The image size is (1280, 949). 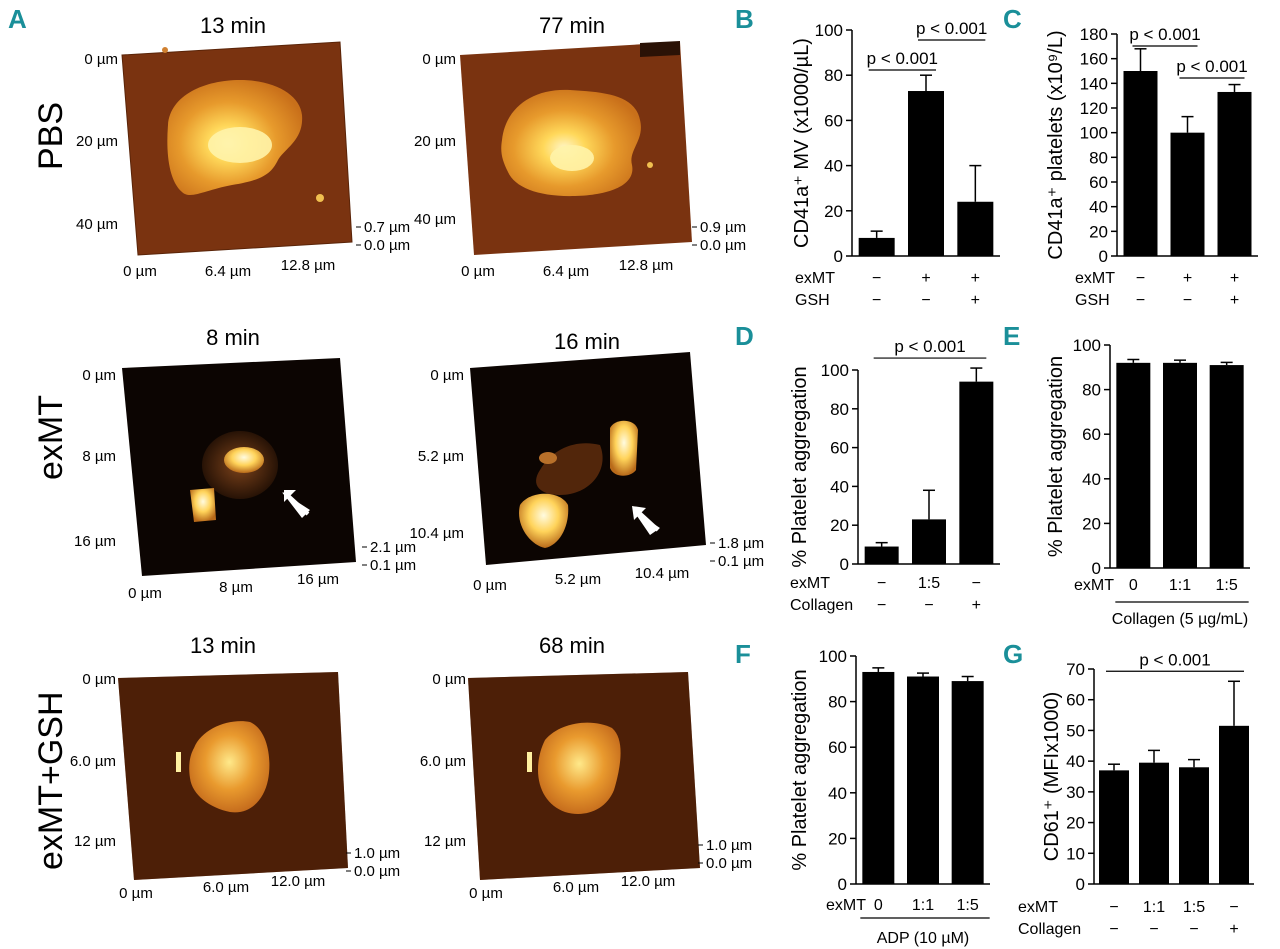 What do you see at coordinates (237, 134) in the screenshot?
I see `afm-image-pbs-13: 13 min` at bounding box center [237, 134].